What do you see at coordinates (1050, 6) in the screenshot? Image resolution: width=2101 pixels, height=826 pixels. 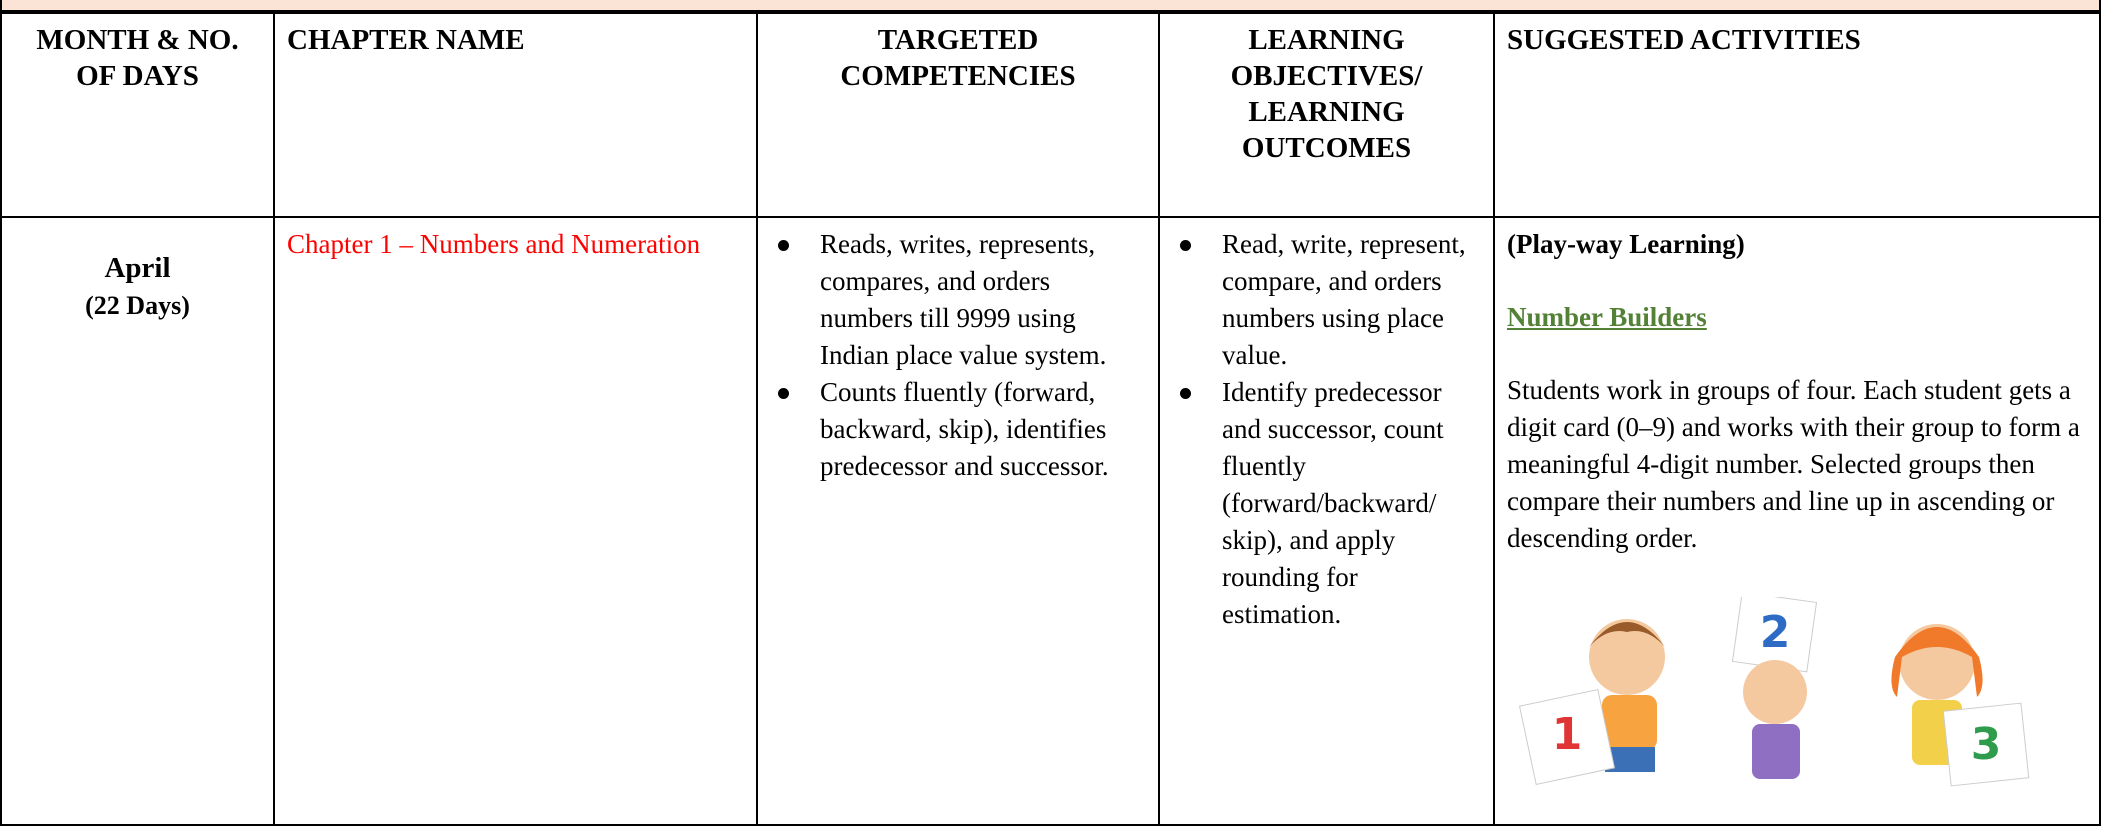 I see `header-band` at bounding box center [1050, 6].